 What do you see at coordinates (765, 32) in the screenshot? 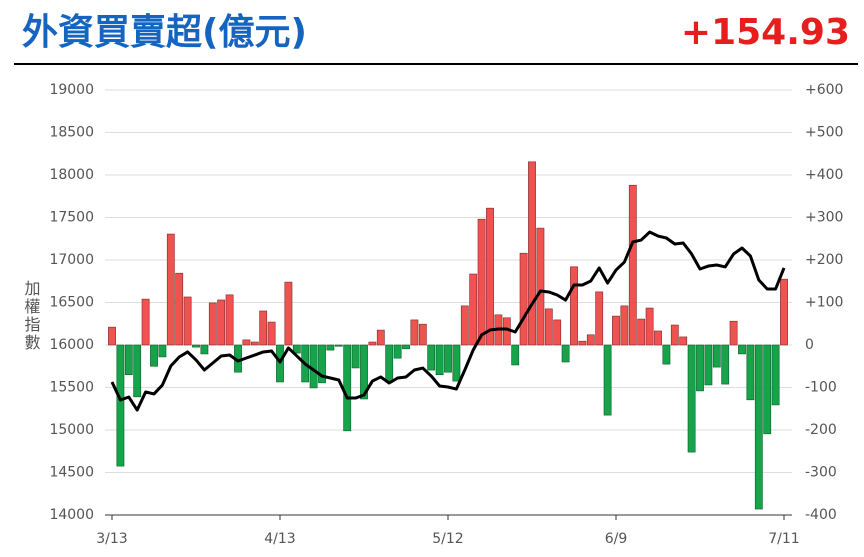
I see `headline-value: +154.93` at bounding box center [765, 32].